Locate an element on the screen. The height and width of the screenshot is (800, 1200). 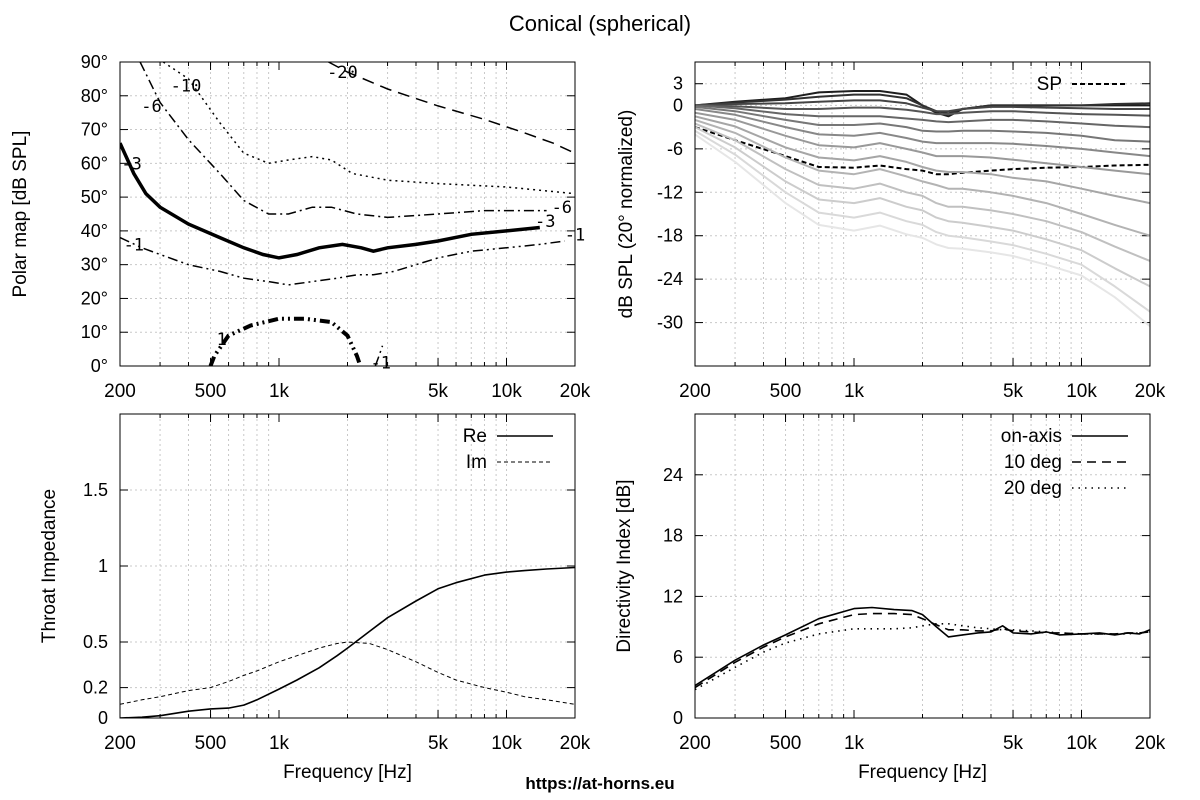
series-line-on-axis is located at coordinates (922, 646).